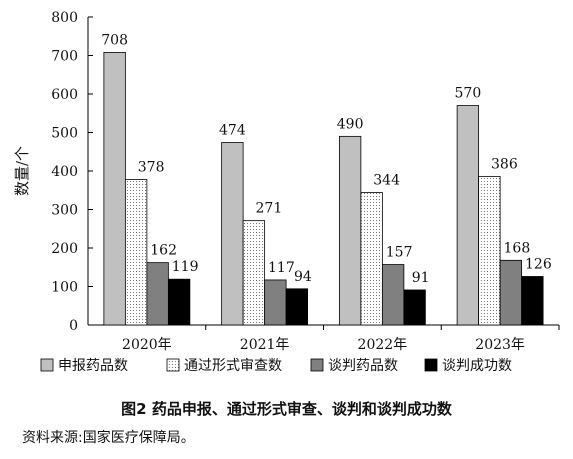  I want to click on data-label: 490, so click(350, 124).